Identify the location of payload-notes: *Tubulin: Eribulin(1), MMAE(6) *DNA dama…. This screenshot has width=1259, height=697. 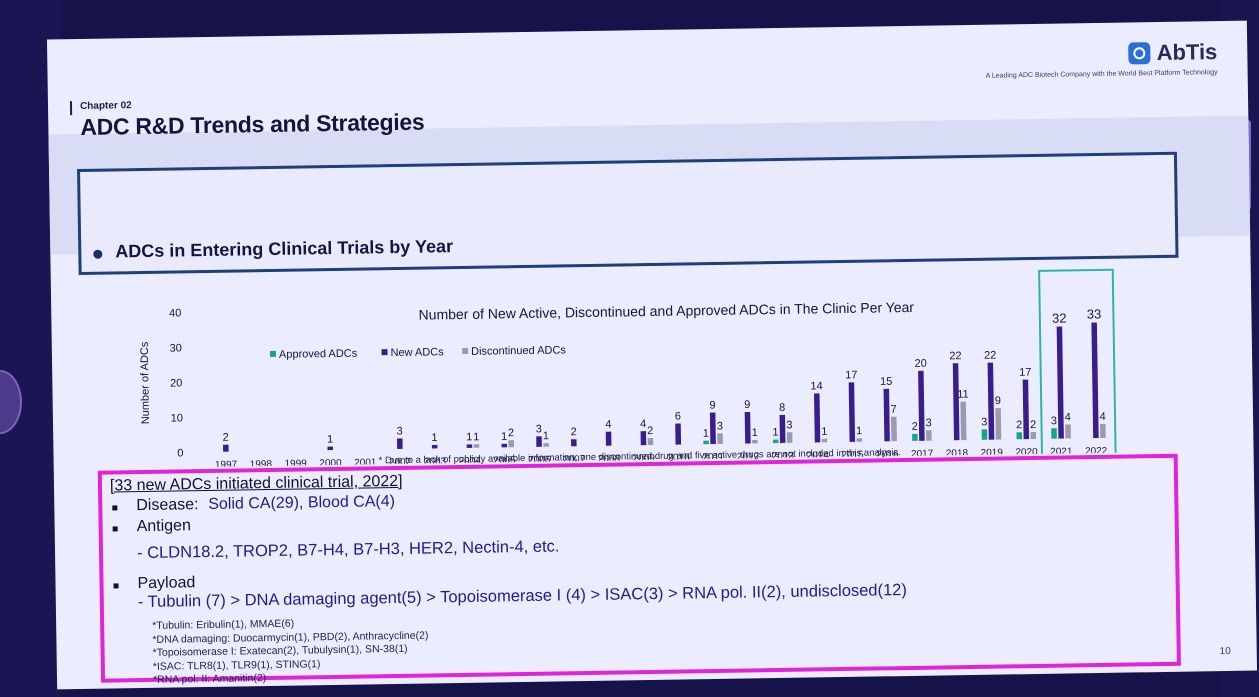
(290, 652).